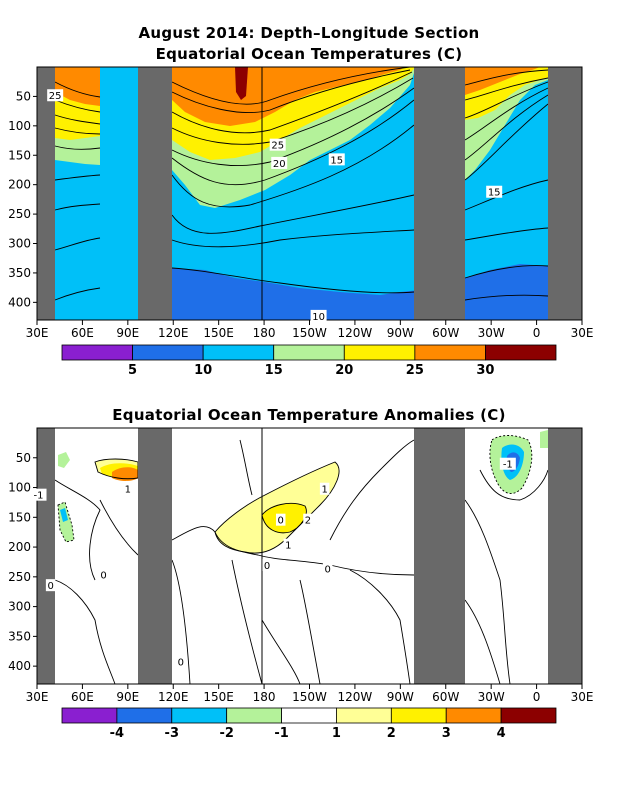  I want to click on y-tick-label: 100, so click(19, 126).